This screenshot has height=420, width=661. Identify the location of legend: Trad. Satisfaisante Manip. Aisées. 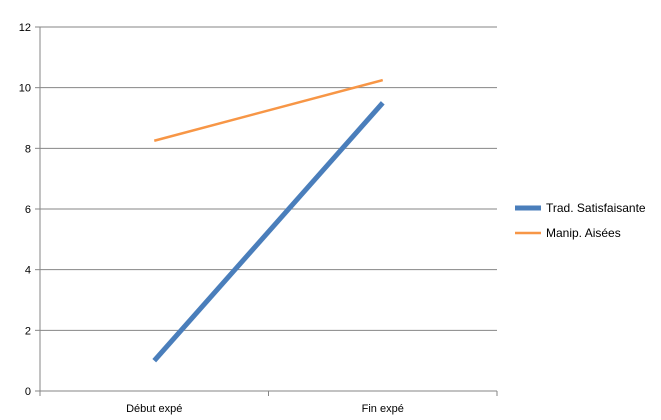
(580, 220).